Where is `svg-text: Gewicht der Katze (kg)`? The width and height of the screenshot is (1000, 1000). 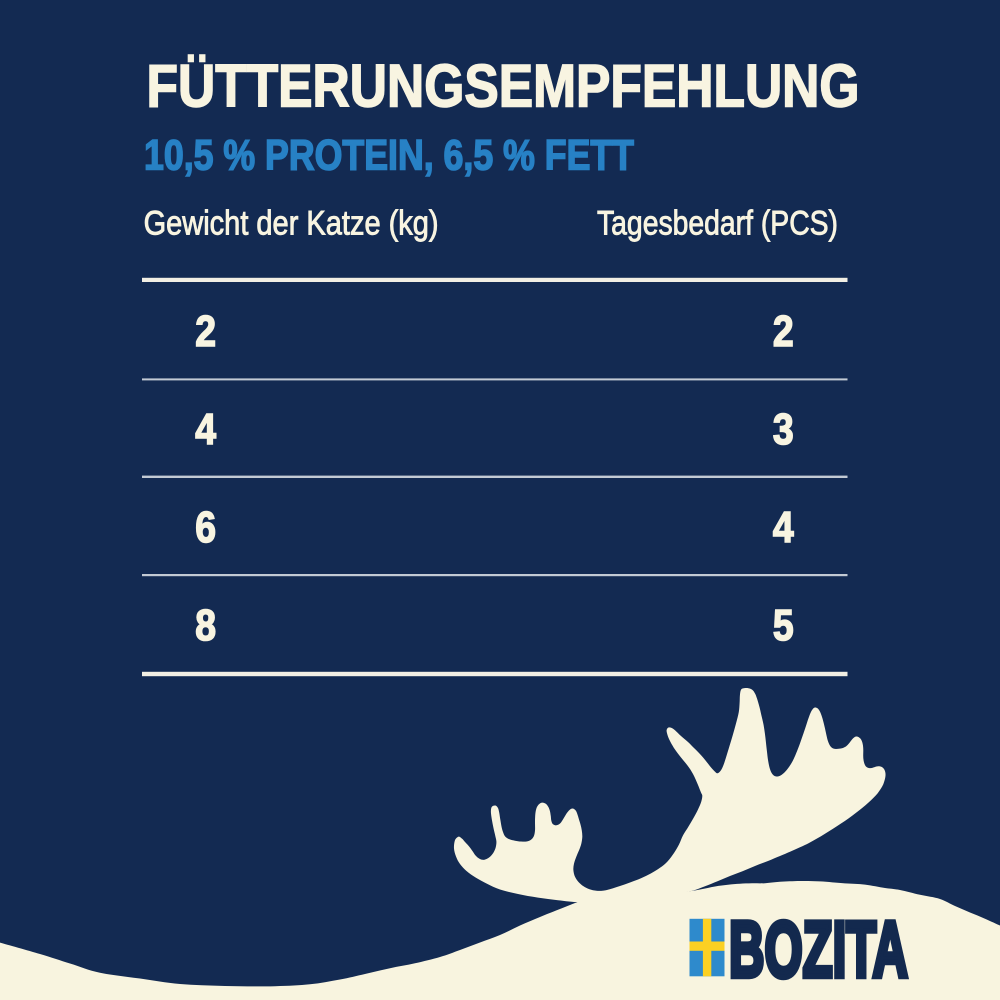 svg-text: Gewicht der Katze (kg) is located at coordinates (291, 224).